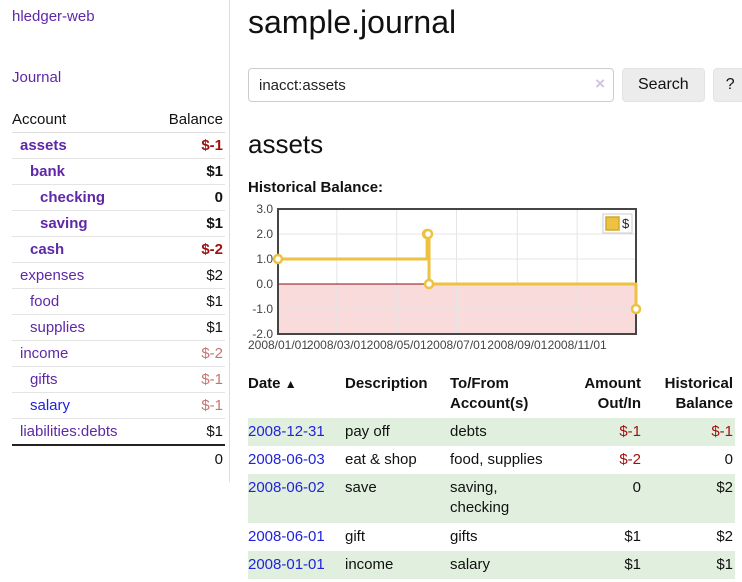  What do you see at coordinates (81, 405) in the screenshot?
I see `account-name-cell: salary` at bounding box center [81, 405].